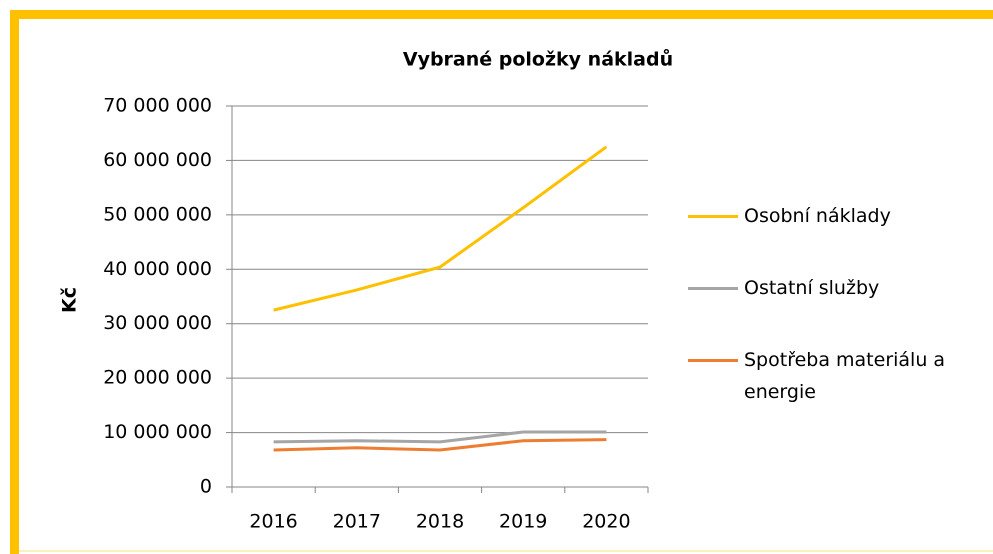  Describe the element at coordinates (812, 288) in the screenshot. I see `legend-label: Ostatní služby` at that location.